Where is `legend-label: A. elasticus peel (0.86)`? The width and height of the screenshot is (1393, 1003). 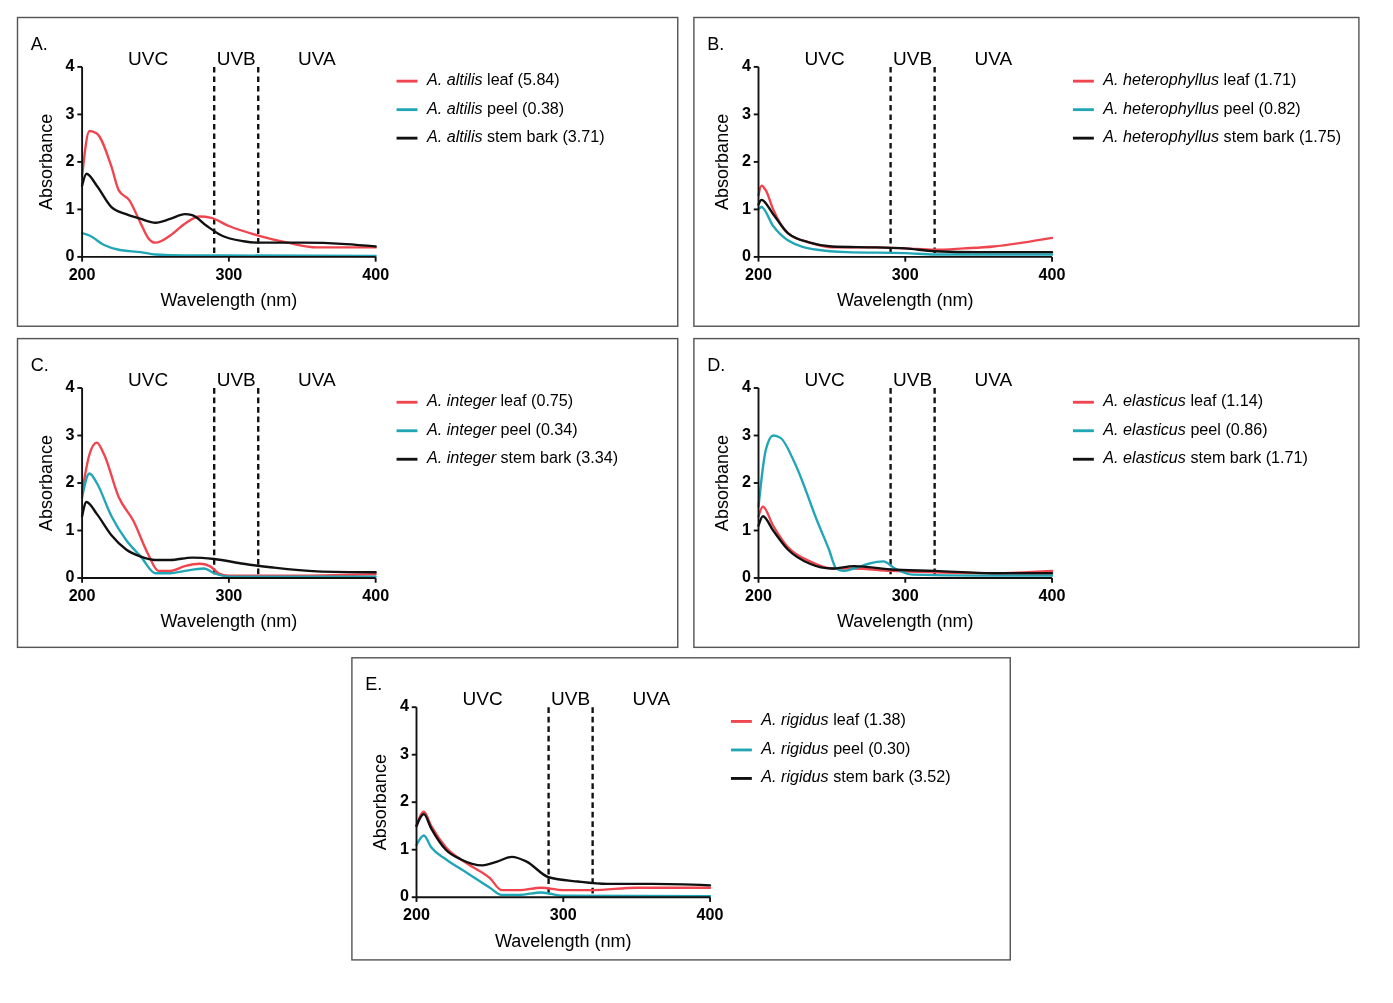 legend-label: A. elasticus peel (0.86) is located at coordinates (1185, 429).